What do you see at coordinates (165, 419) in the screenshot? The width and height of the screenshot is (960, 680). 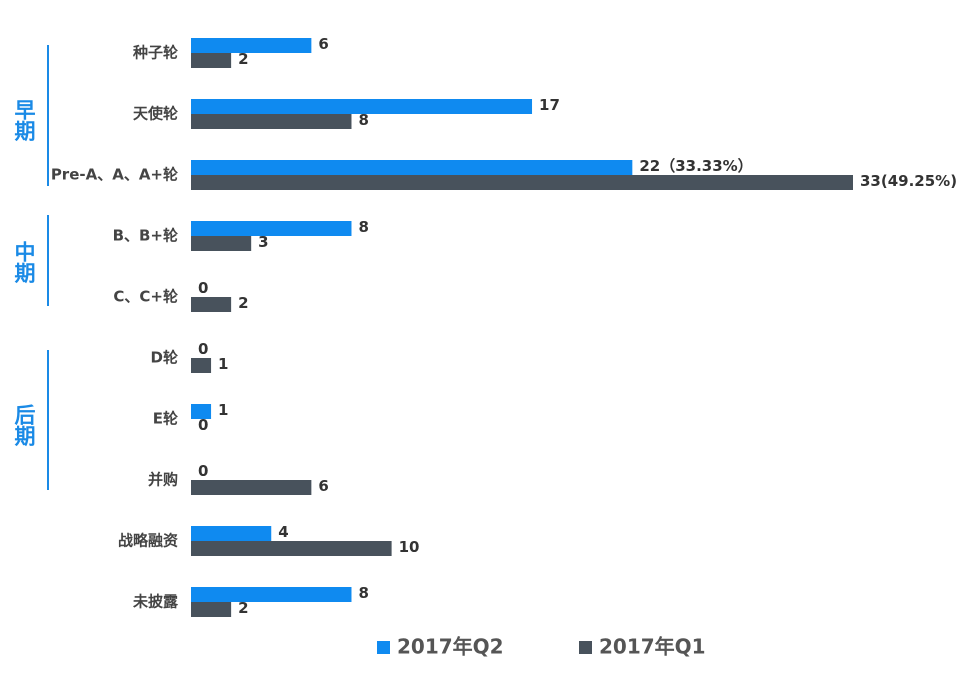 I see `category-label: E轮` at bounding box center [165, 419].